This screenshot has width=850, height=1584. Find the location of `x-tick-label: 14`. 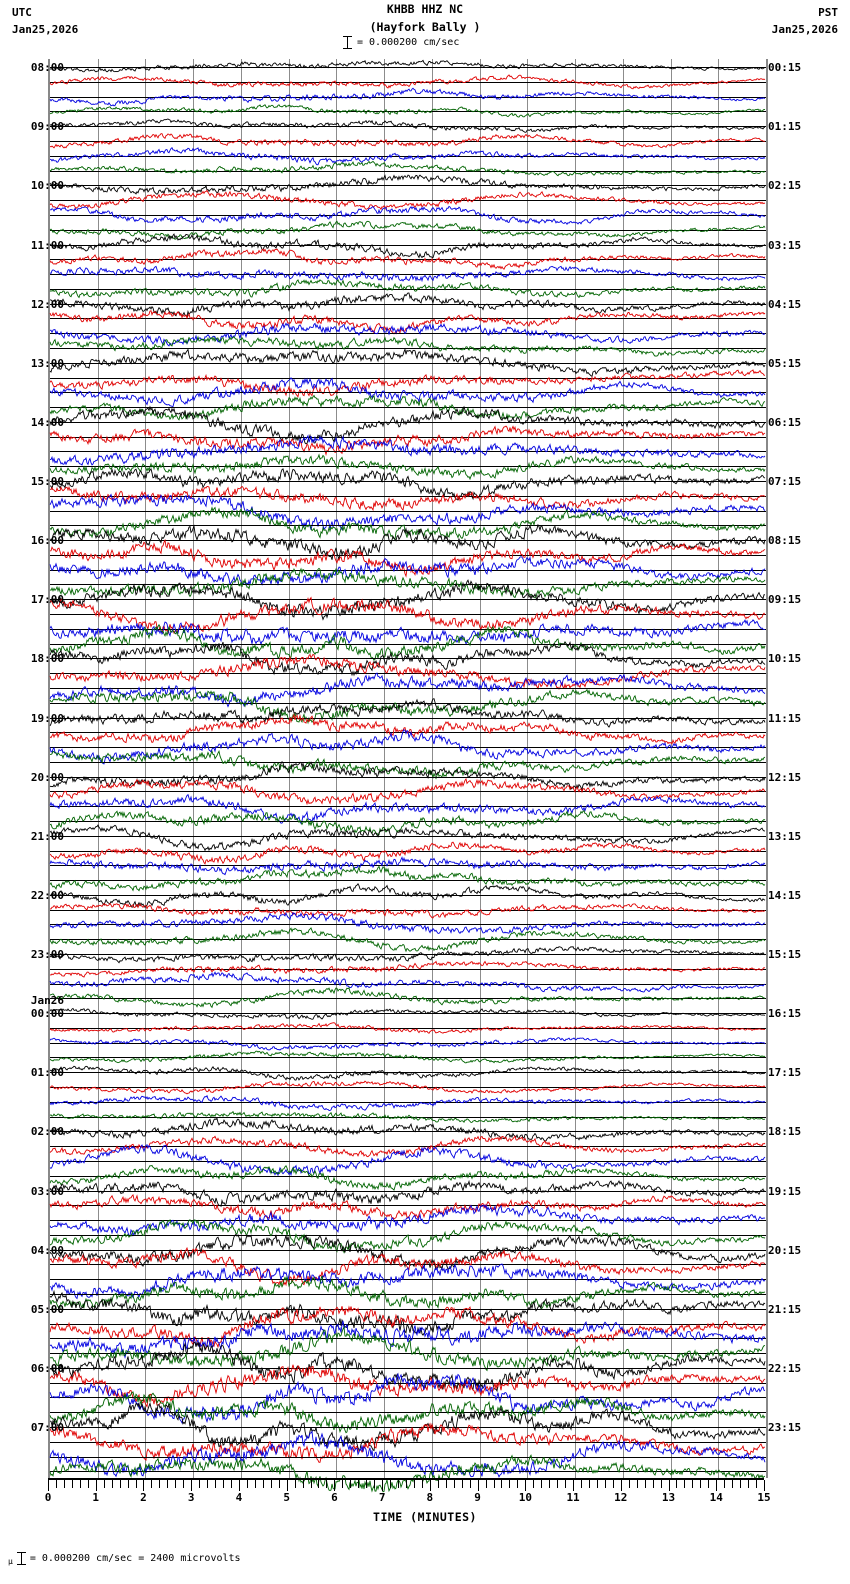

x-tick-label: 14 is located at coordinates (716, 1497).